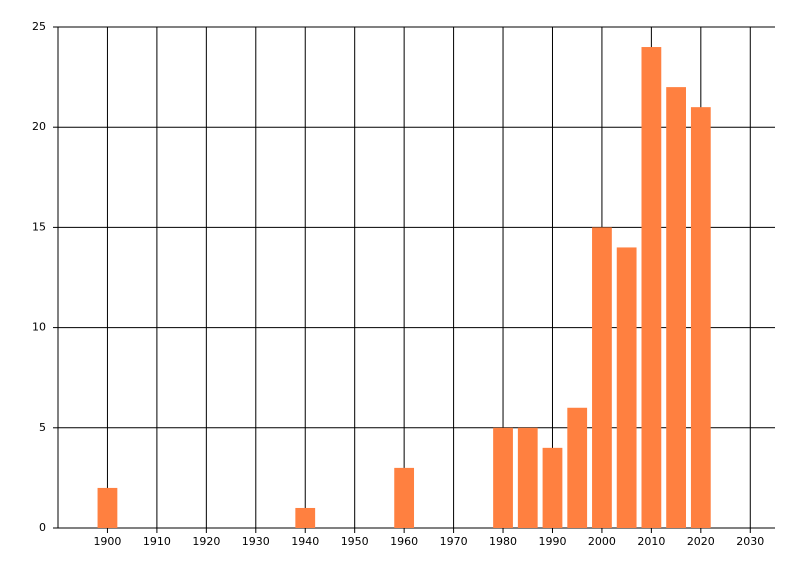  What do you see at coordinates (107, 541) in the screenshot?
I see `x-tick-label: 1900` at bounding box center [107, 541].